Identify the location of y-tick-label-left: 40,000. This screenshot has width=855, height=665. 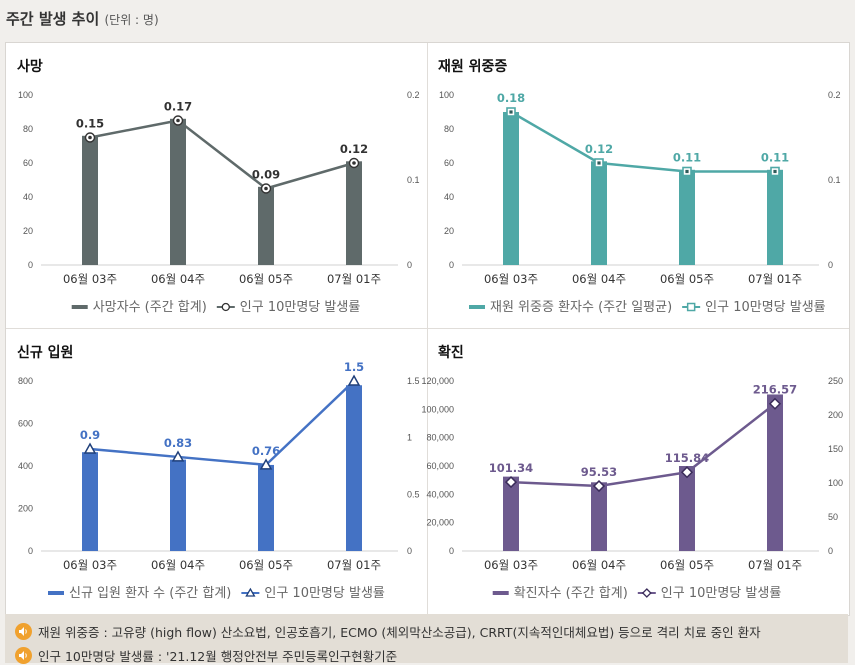
(440, 494).